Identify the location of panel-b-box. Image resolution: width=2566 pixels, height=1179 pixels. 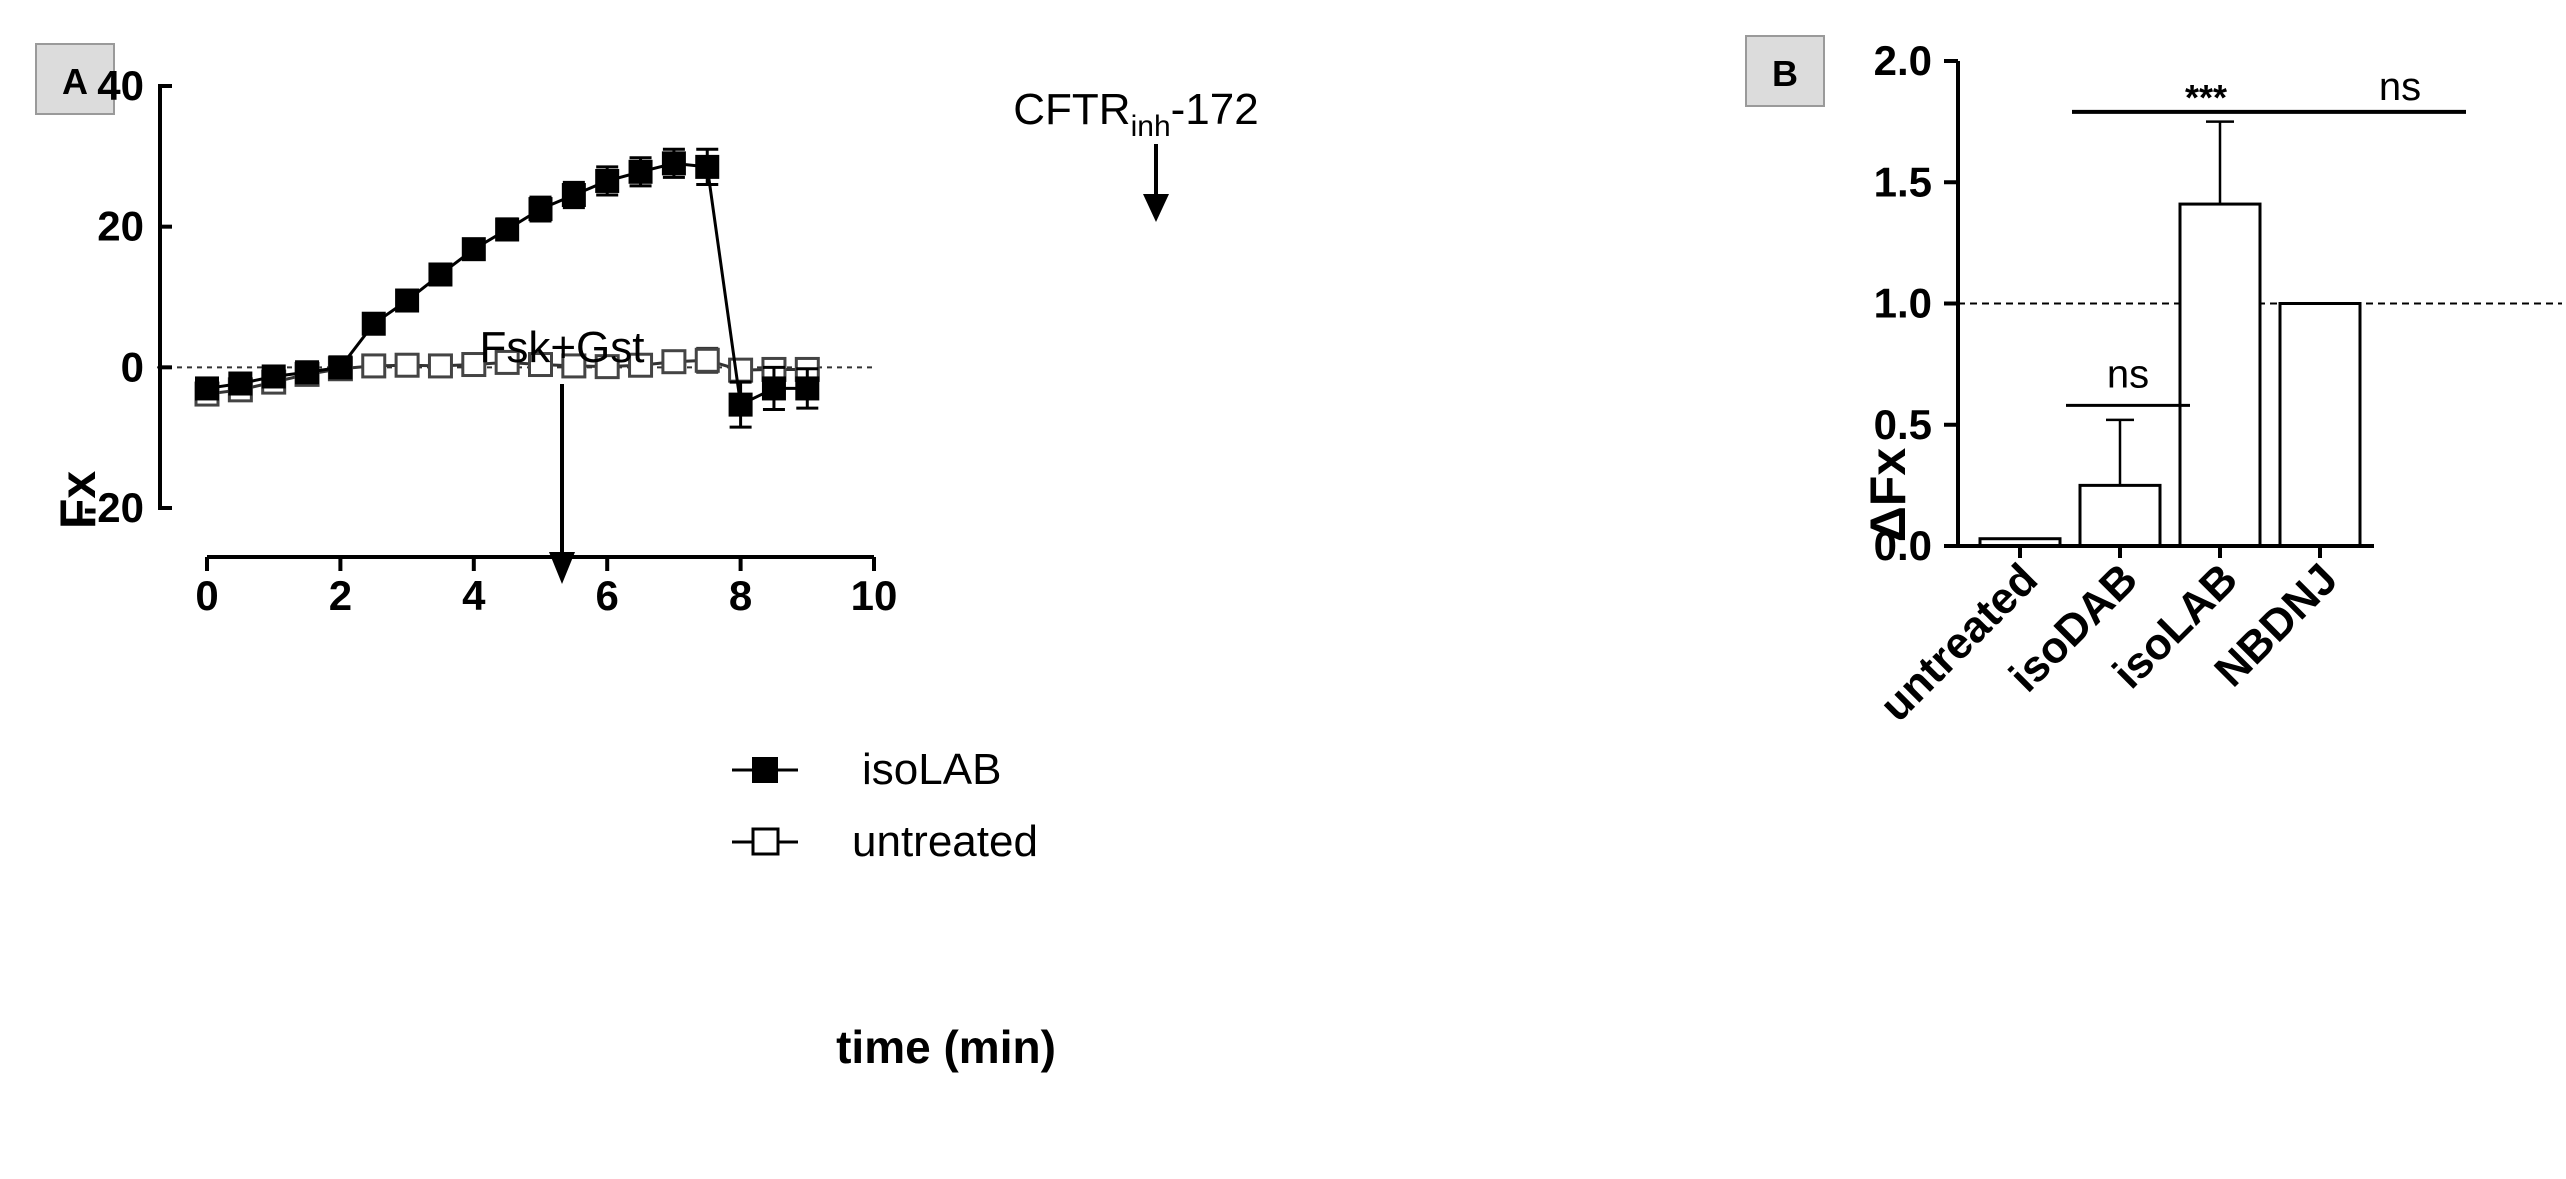
(1785, 71).